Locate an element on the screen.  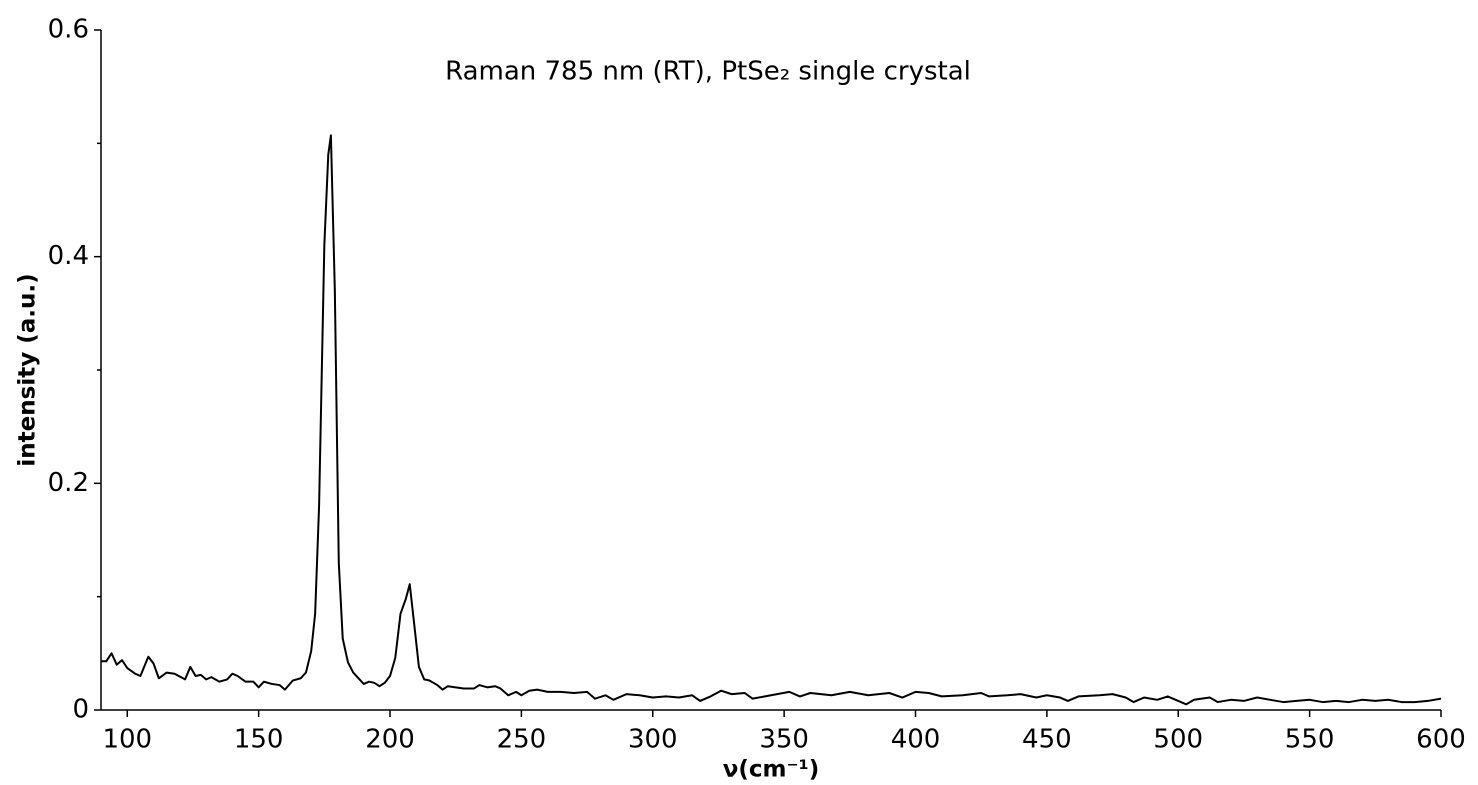
x-axis-label: ν(cm⁻¹) is located at coordinates (771, 770).